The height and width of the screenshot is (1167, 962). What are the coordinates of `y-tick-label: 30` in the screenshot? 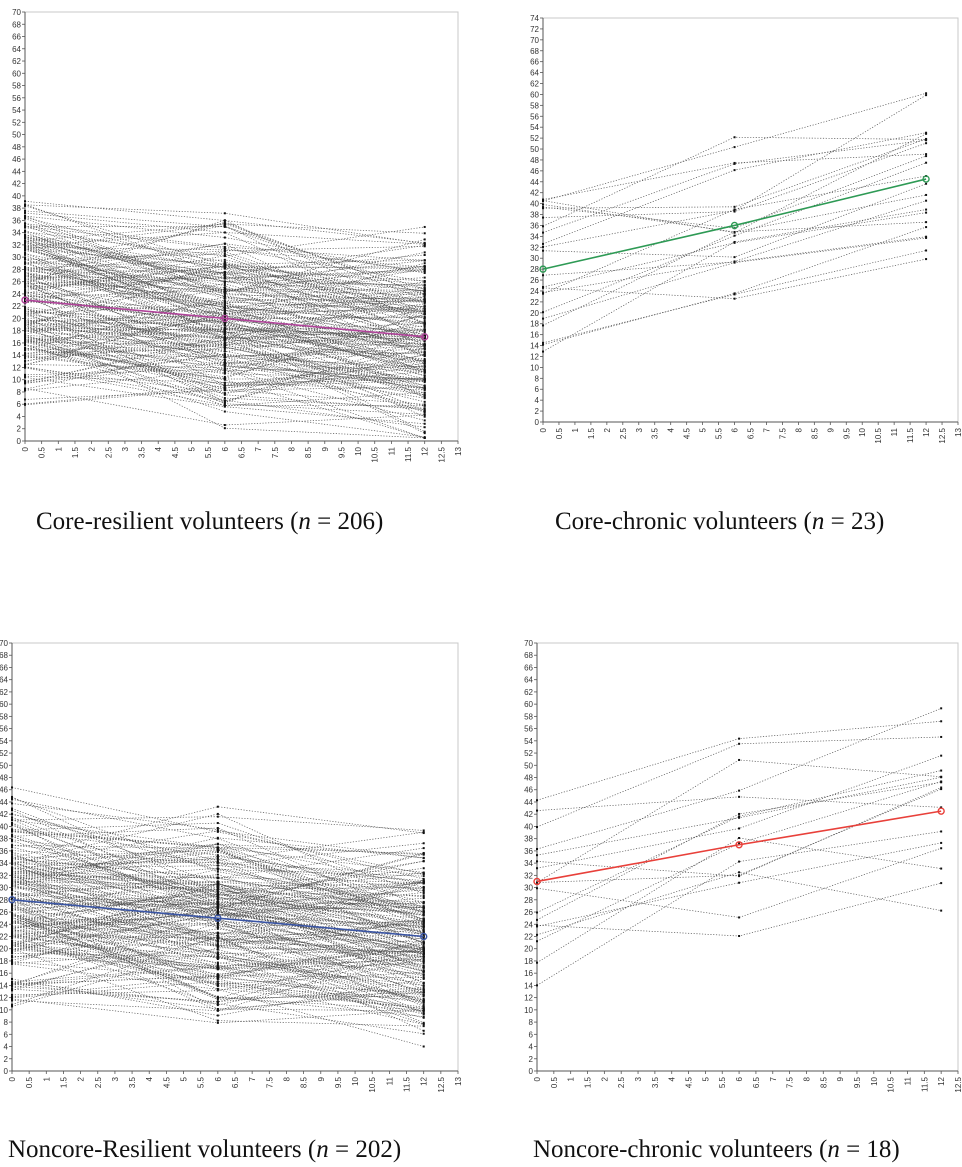 It's located at (4, 888).